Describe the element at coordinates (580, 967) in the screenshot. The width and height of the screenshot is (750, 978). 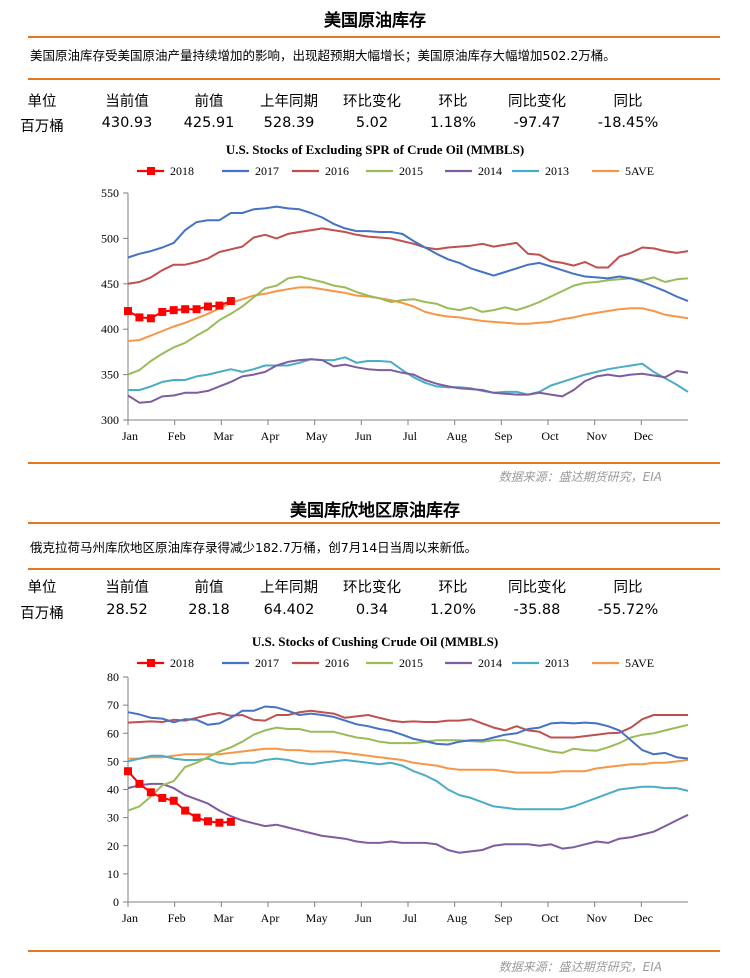
I see `data-source: 数据来源：盛达期货研究，EIA` at that location.